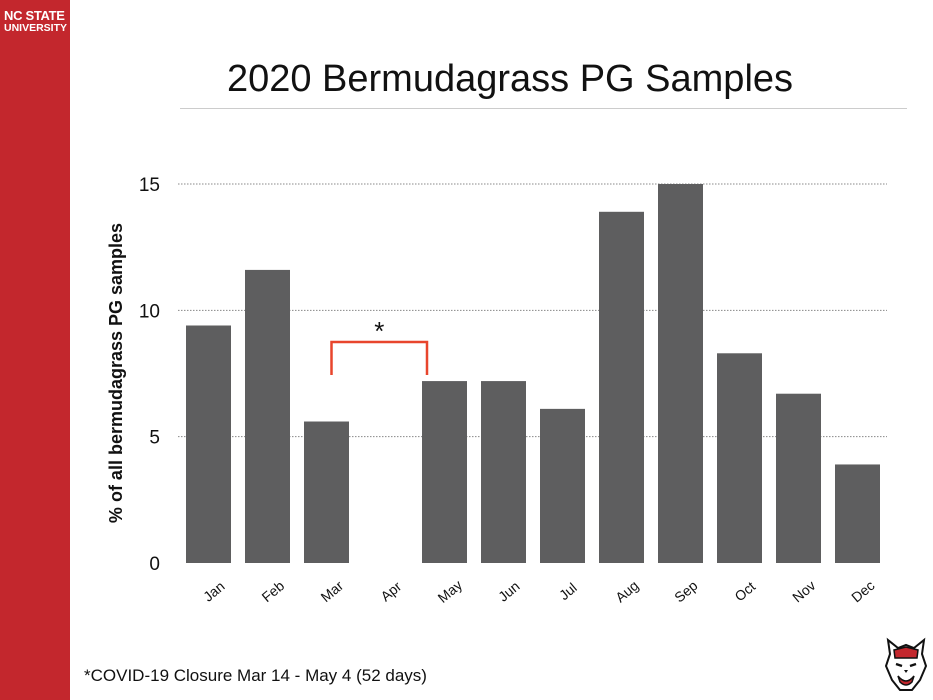 The image size is (933, 700). What do you see at coordinates (379, 357) in the screenshot?
I see `significance-bracket` at bounding box center [379, 357].